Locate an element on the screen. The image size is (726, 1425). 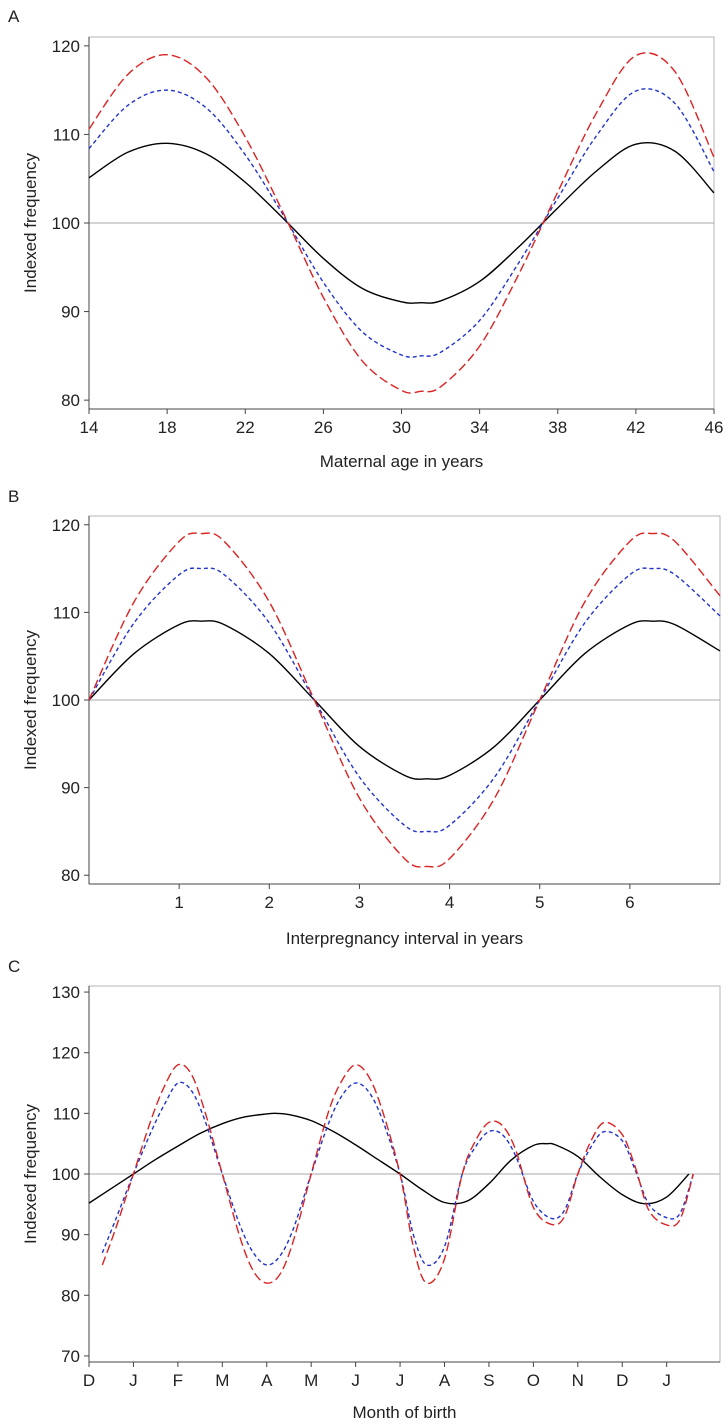
x-tick-label: 18 is located at coordinates (167, 427).